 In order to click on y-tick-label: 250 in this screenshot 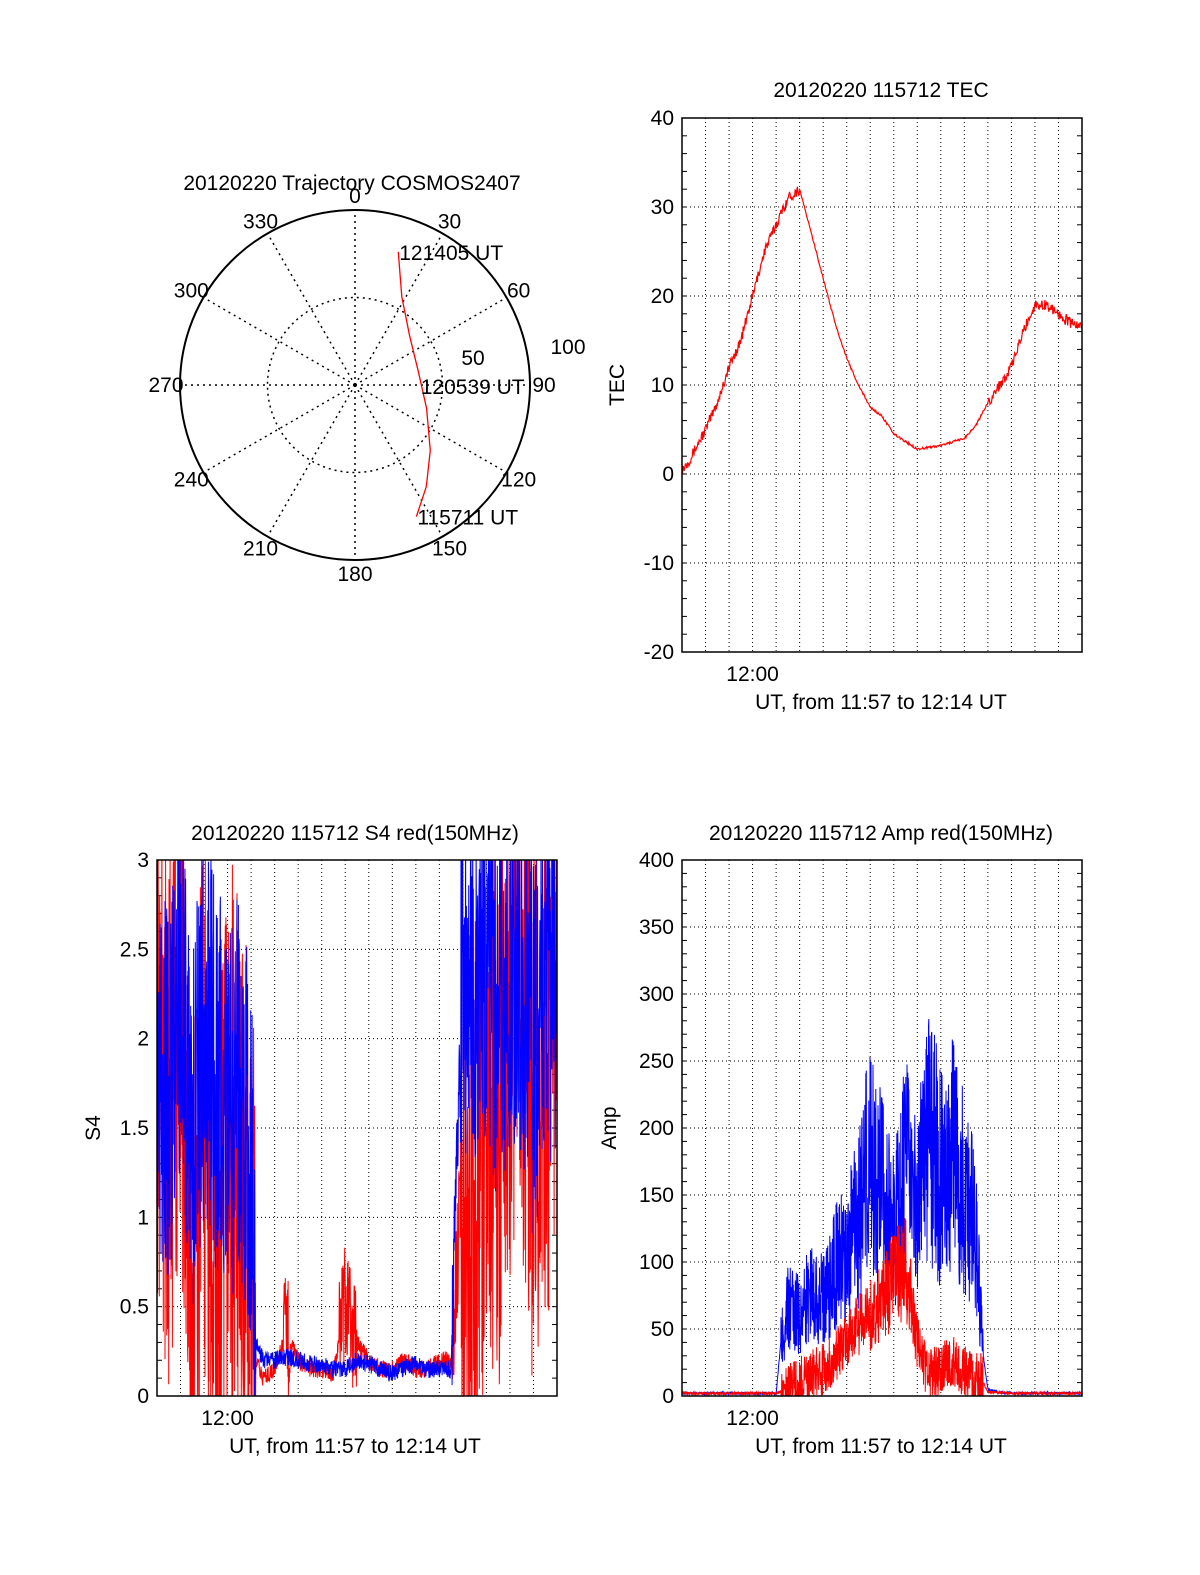, I will do `click(656, 1061)`.